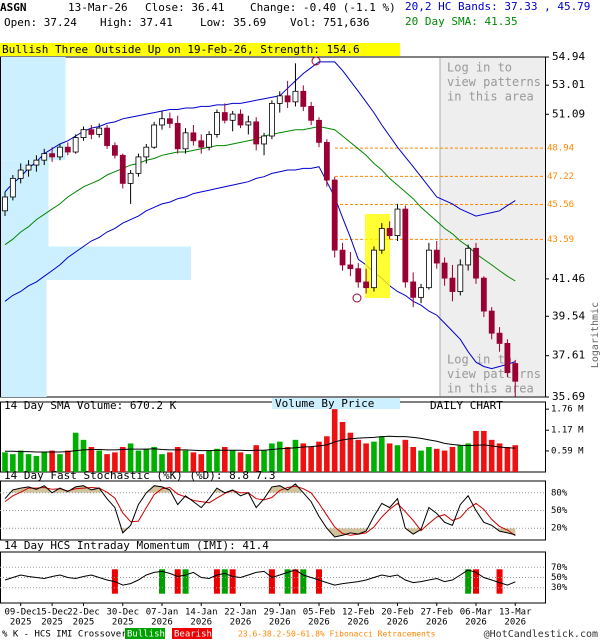  Describe the element at coordinates (90, 405) in the screenshot. I see `volume-label: 14 Day SMA Volume: 670.2 K` at that location.